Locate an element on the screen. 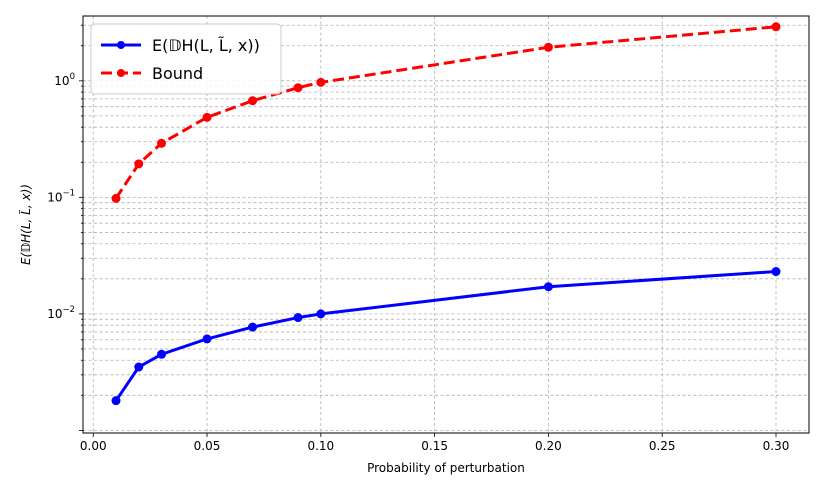 This screenshot has width=830, height=498. y-tick-label: 10⁰ is located at coordinates (64, 80).